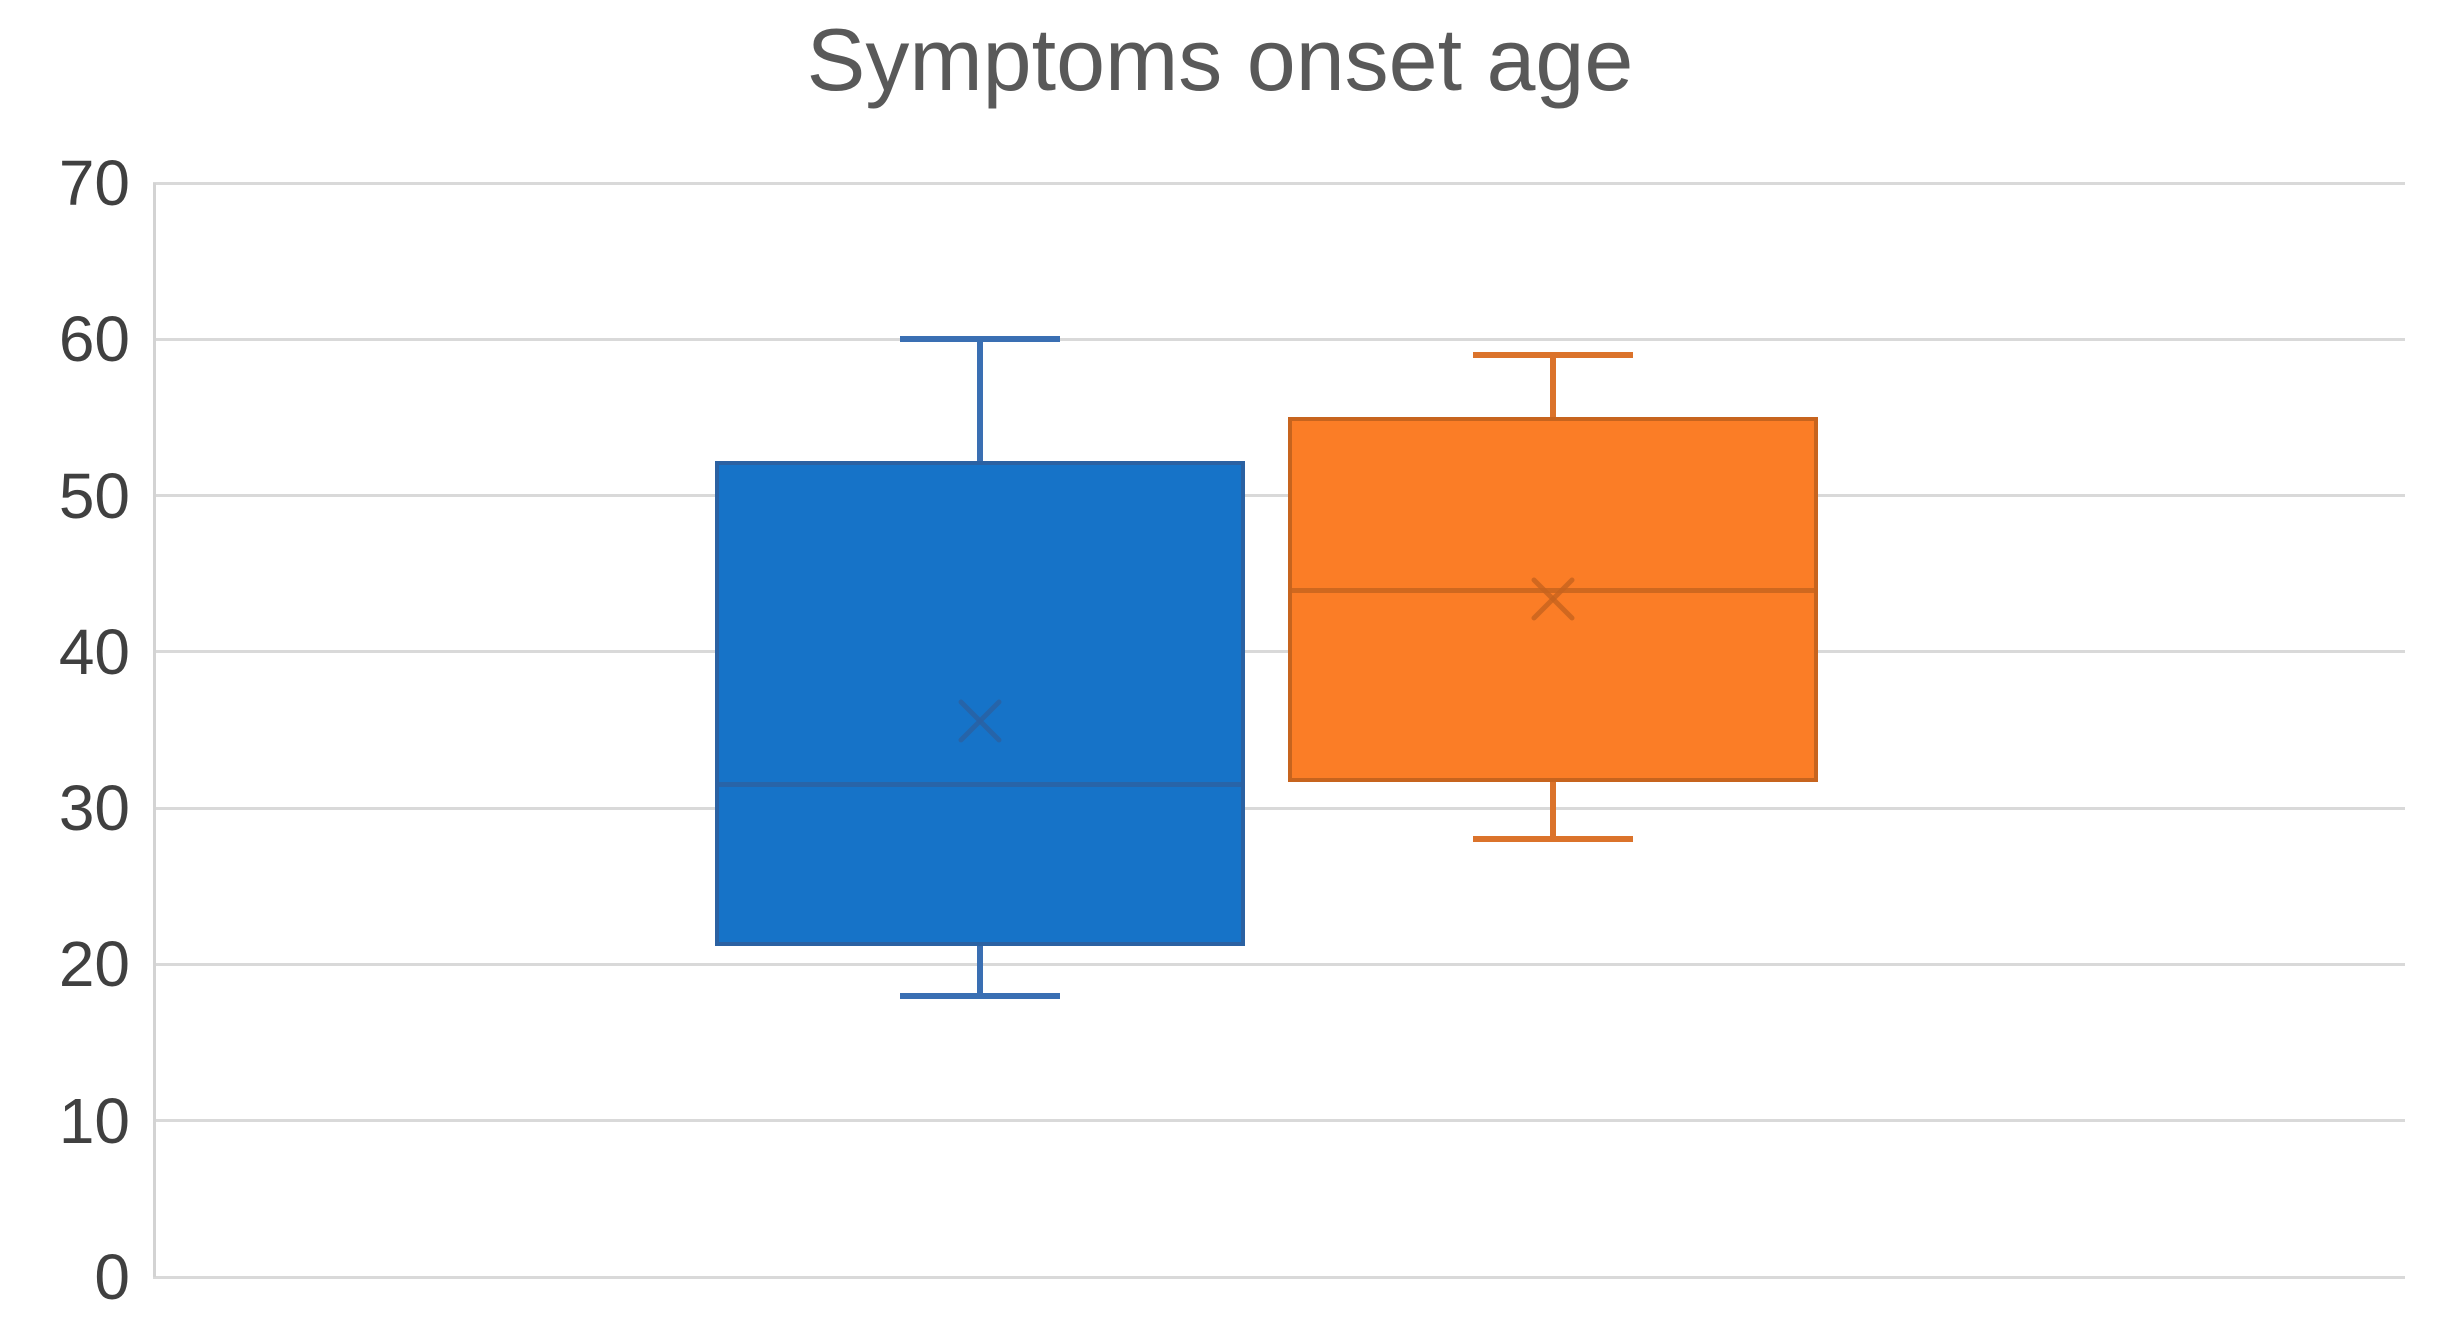  Describe the element at coordinates (1553, 386) in the screenshot. I see `series-2-upper-whisker` at that location.